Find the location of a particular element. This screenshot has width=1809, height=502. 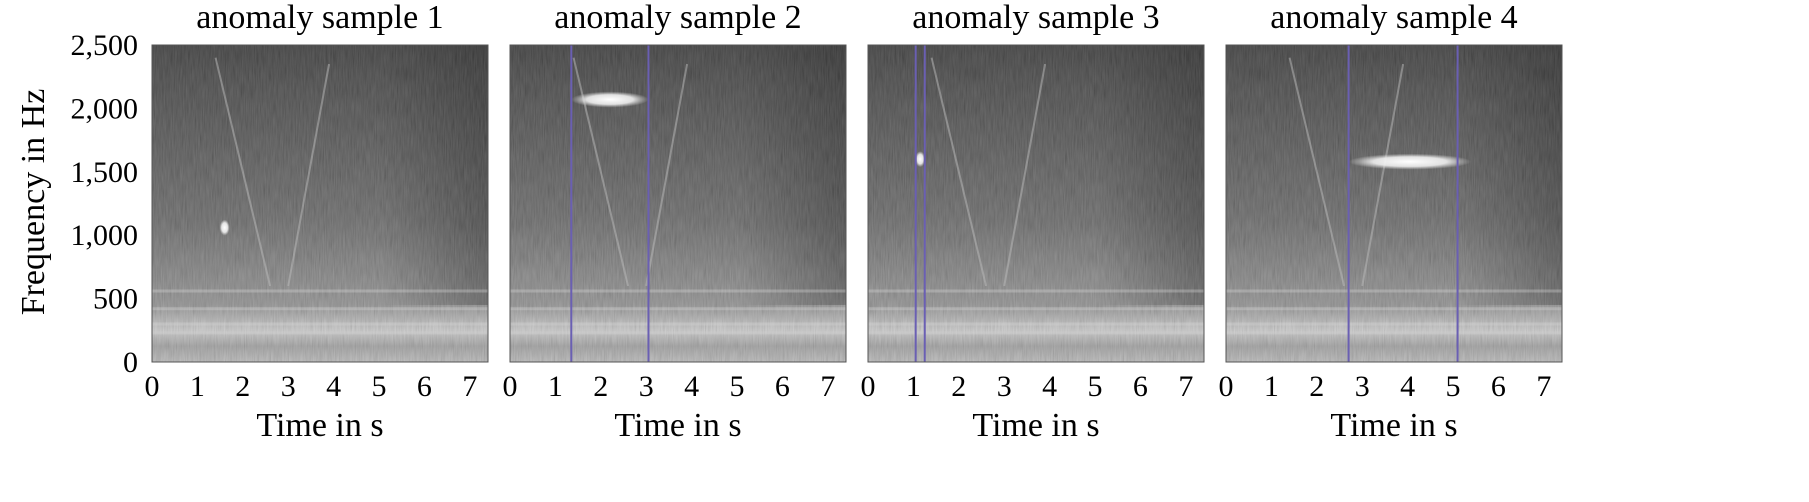

y-axis-label: Frequency in Hz is located at coordinates (33, 202).